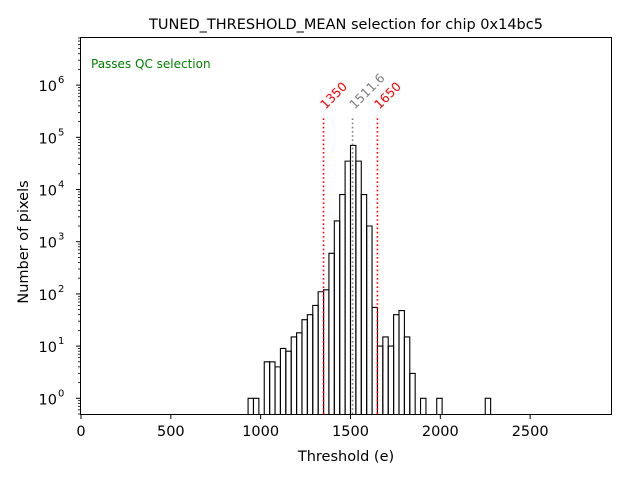 The height and width of the screenshot is (484, 640). What do you see at coordinates (151, 64) in the screenshot?
I see `qc-annotation: Passes QC selection` at bounding box center [151, 64].